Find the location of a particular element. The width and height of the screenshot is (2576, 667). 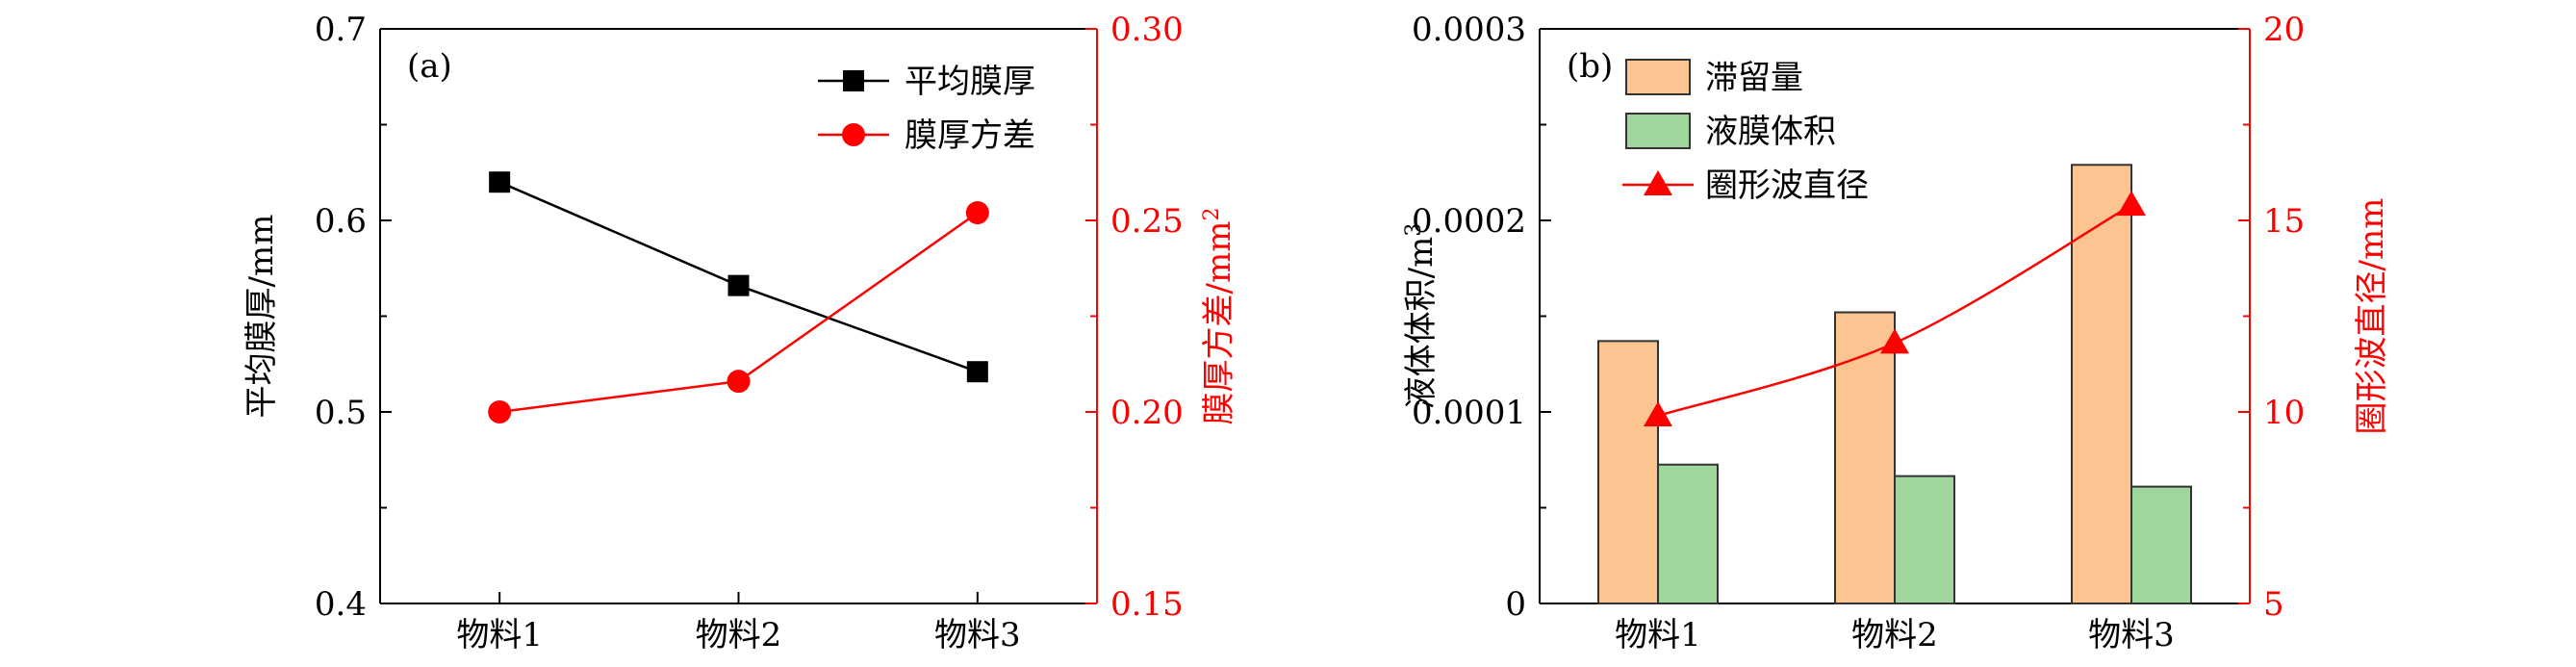

y-right-tick-label: 5 is located at coordinates (2273, 604).